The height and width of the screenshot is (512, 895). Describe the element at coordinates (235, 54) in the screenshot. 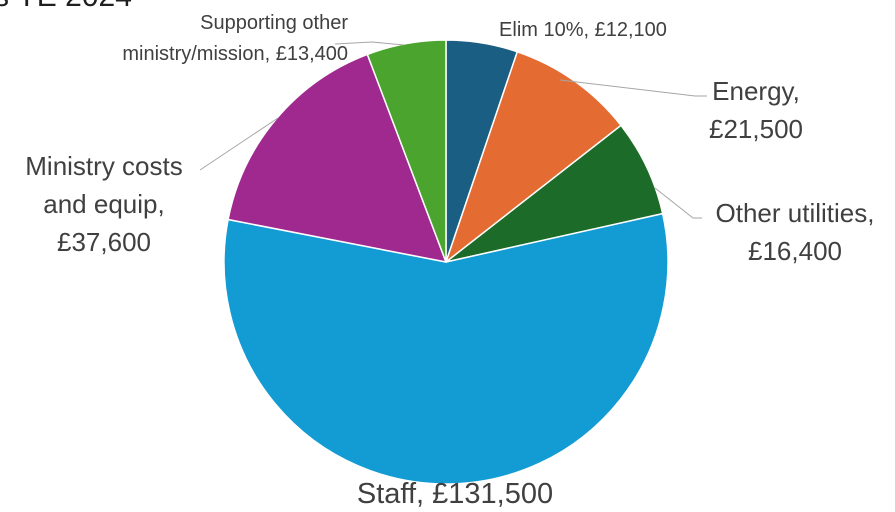

I see `data-label-supporting-line: ministry/mission, £13,400` at that location.